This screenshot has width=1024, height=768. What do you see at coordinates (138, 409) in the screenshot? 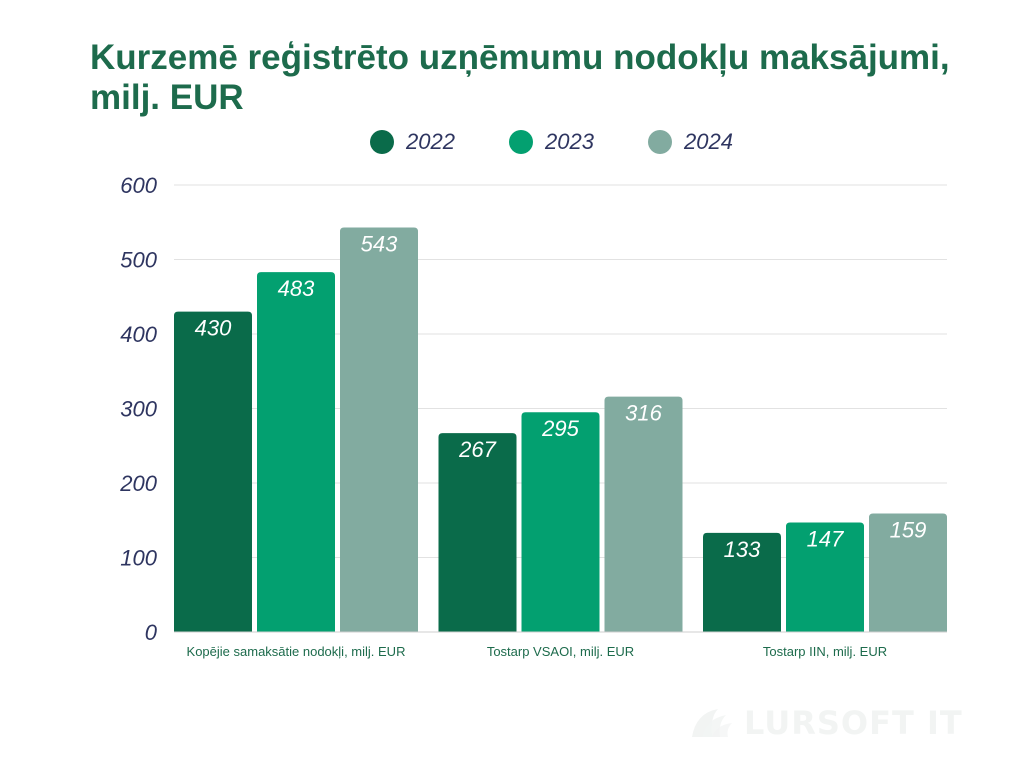
I see `y-tick-label: 300` at bounding box center [138, 409].